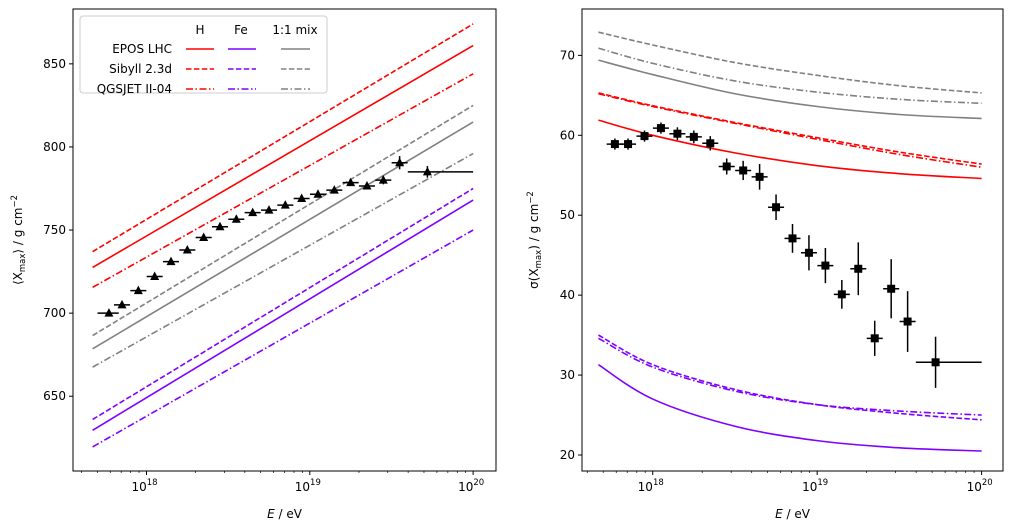  What do you see at coordinates (54, 313) in the screenshot?
I see `y-tick-label: 700` at bounding box center [54, 313].